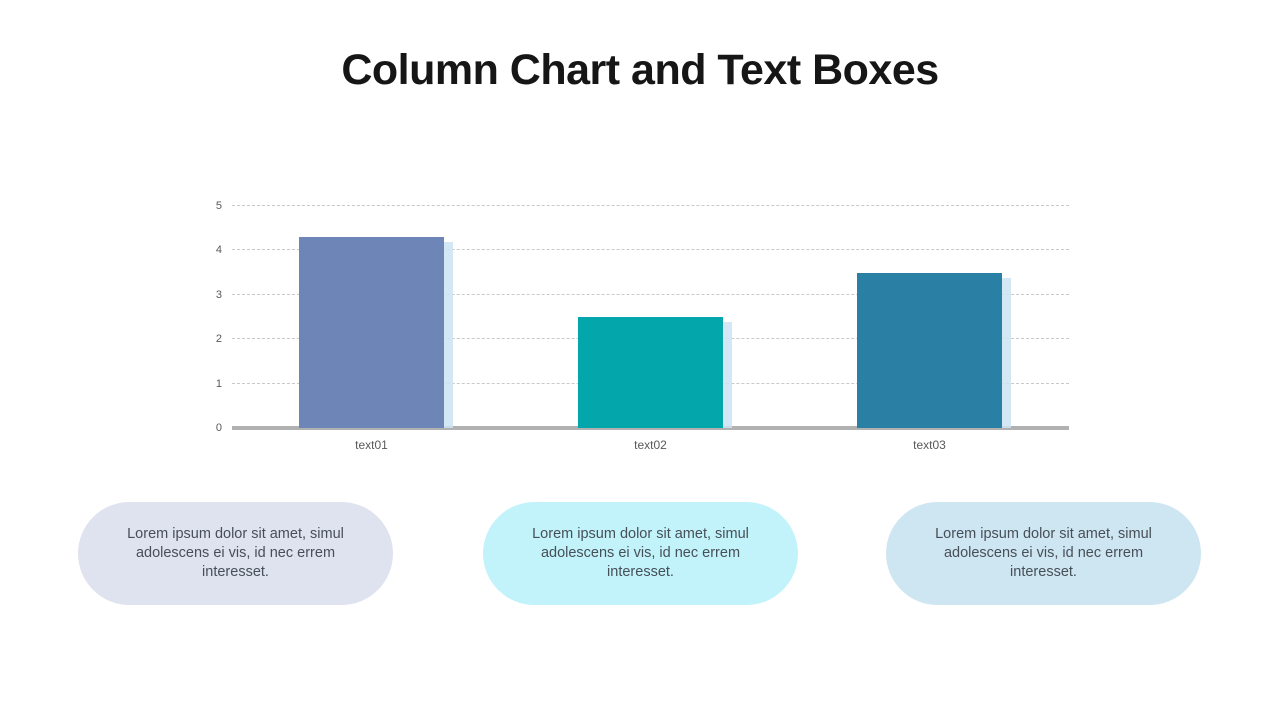 Image resolution: width=1280 pixels, height=720 pixels. I want to click on y-axis-label-1: 1, so click(218, 383).